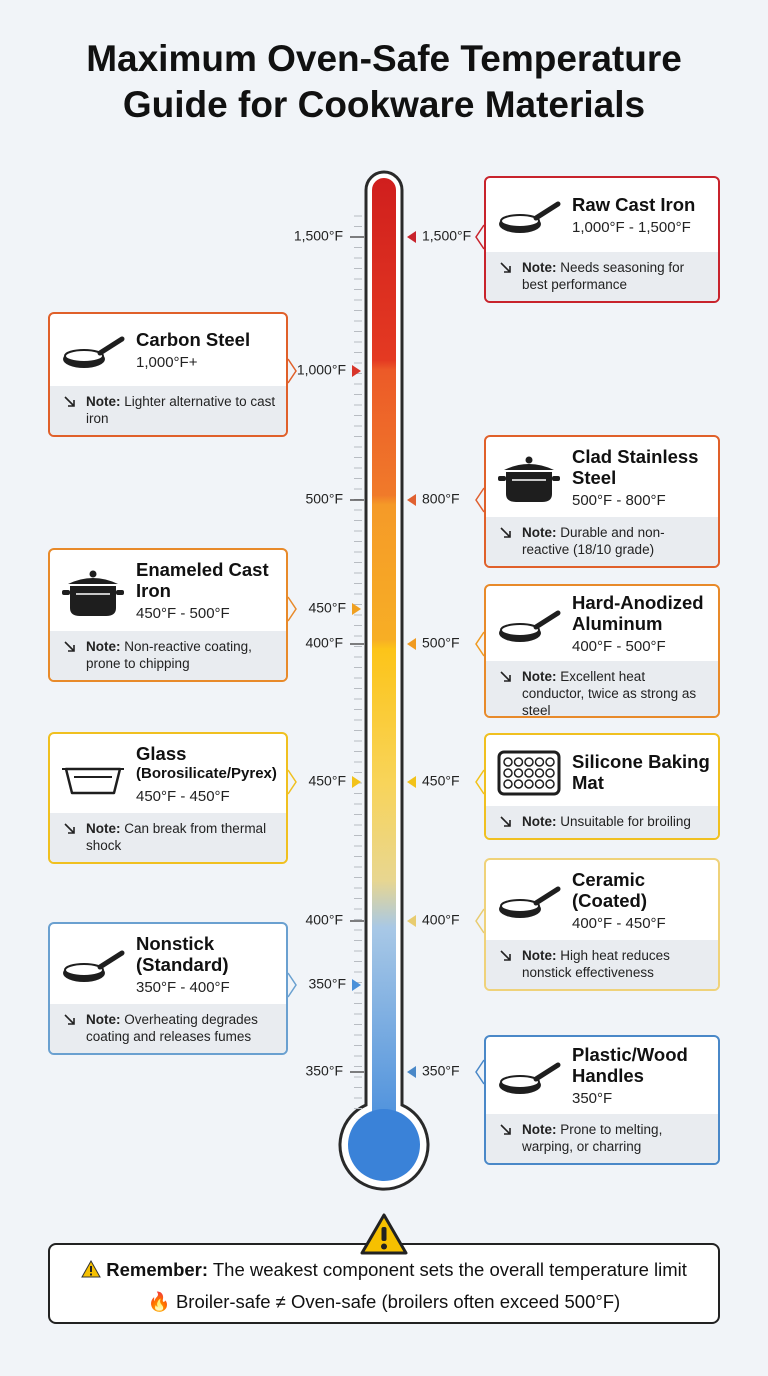 The width and height of the screenshot is (768, 1376). I want to click on material-name: Enameled Cast Iron, so click(202, 580).